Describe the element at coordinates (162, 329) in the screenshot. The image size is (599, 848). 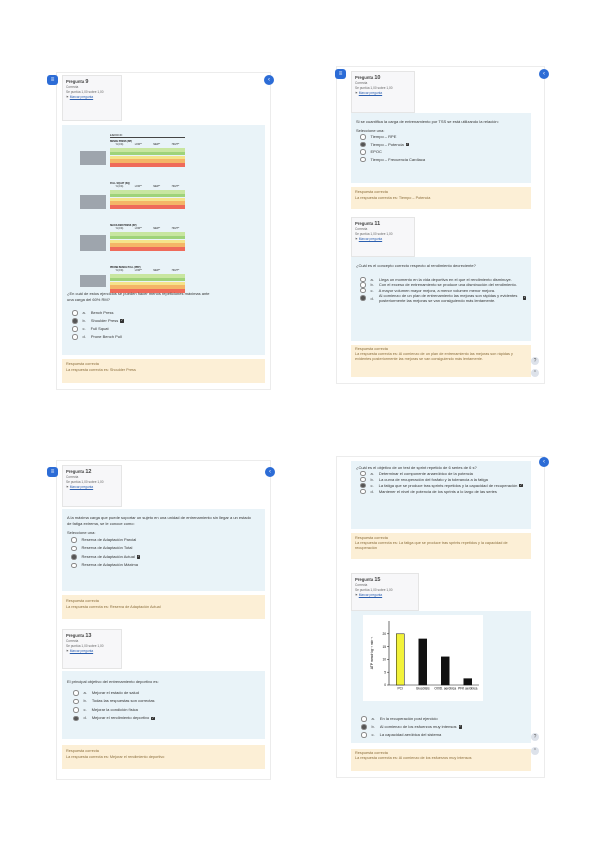
I see `answer-option: c. Full Squat` at that location.